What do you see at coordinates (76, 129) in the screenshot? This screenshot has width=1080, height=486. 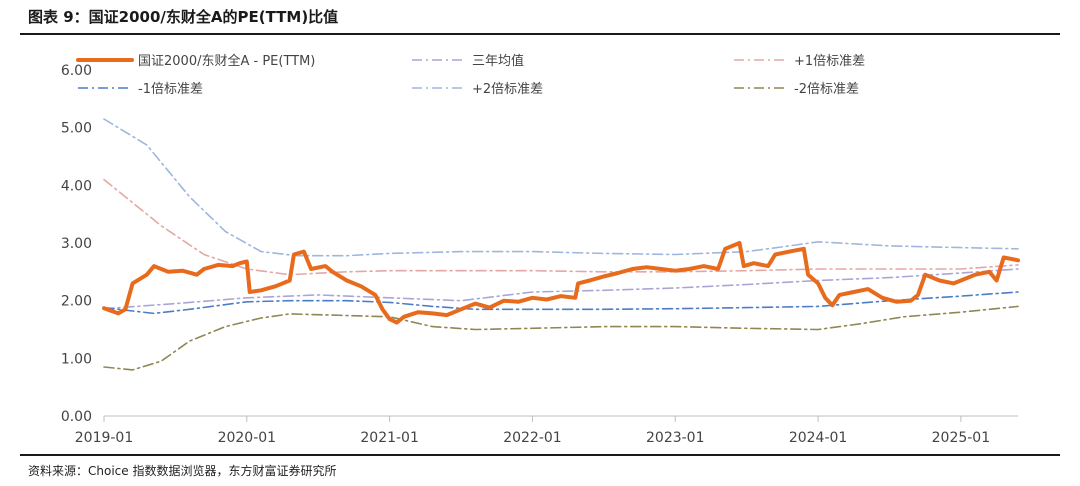 I see `y-tick-label: 5.00` at bounding box center [76, 129].